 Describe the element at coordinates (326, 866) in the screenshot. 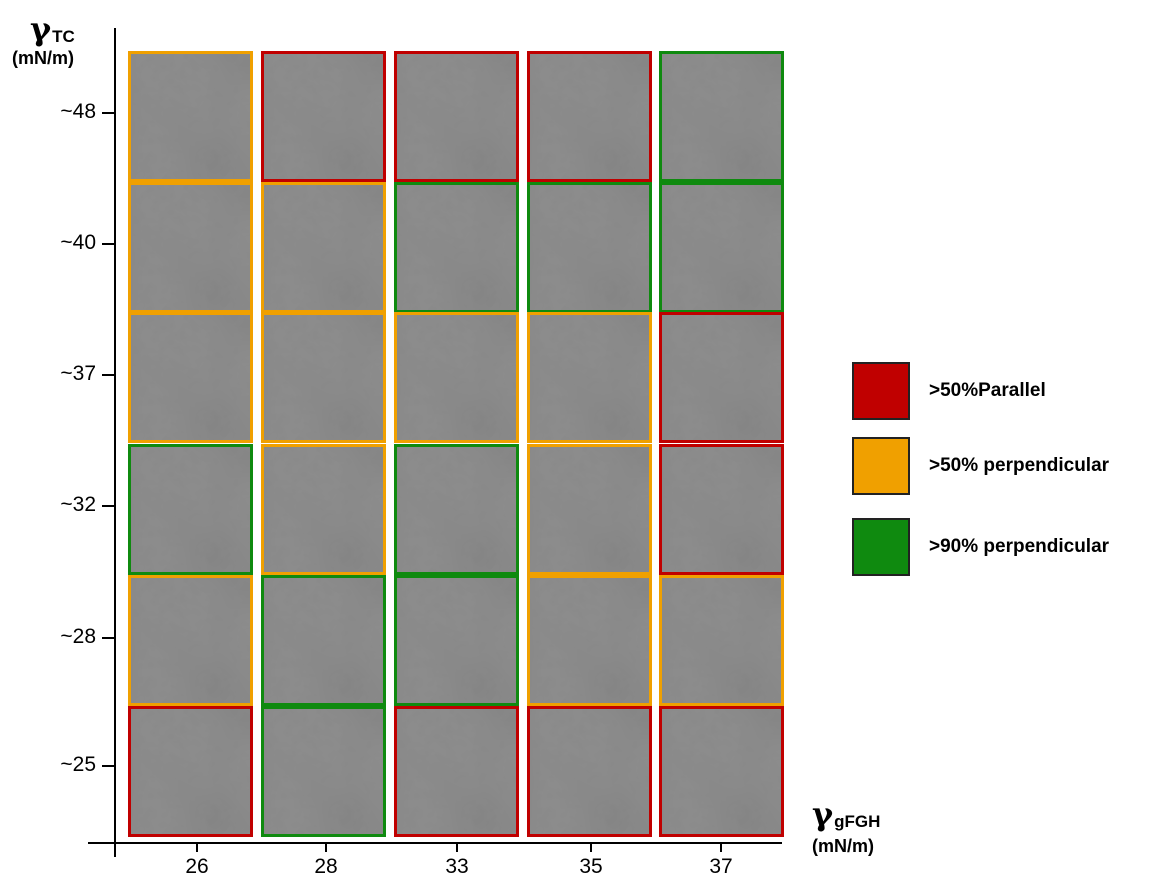

I see `x-tick-label: 28` at that location.